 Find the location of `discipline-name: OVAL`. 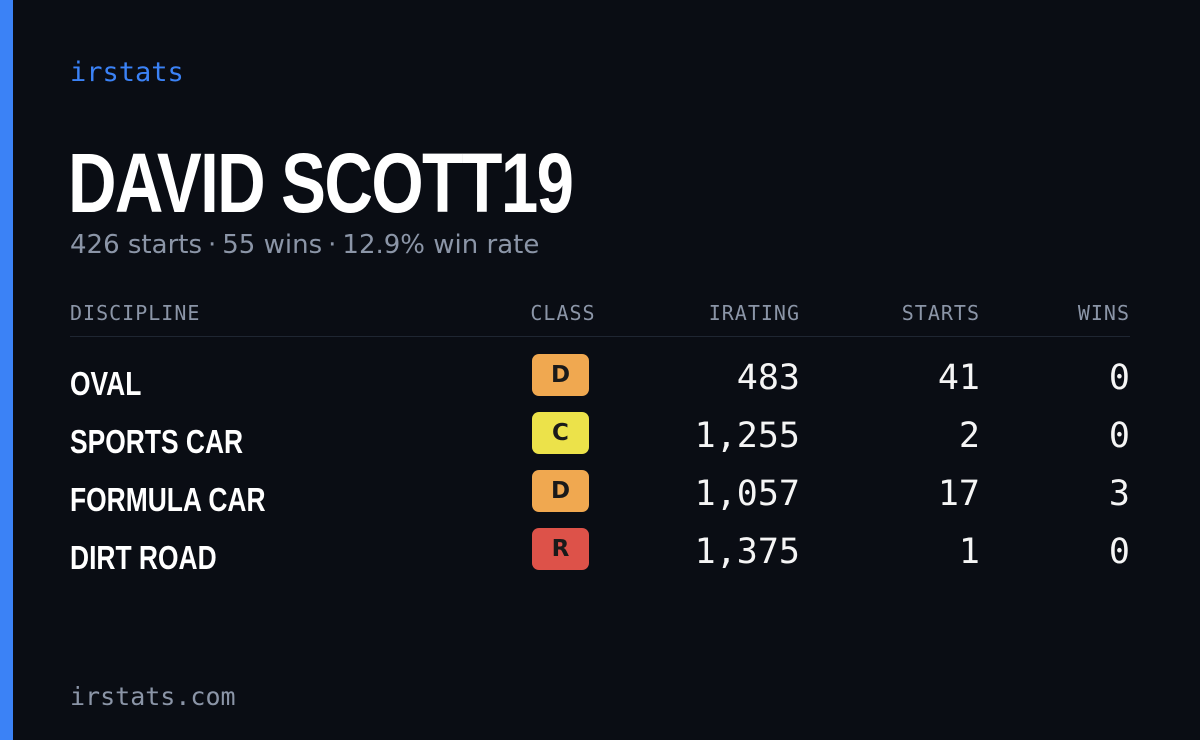

discipline-name: OVAL is located at coordinates (106, 383).